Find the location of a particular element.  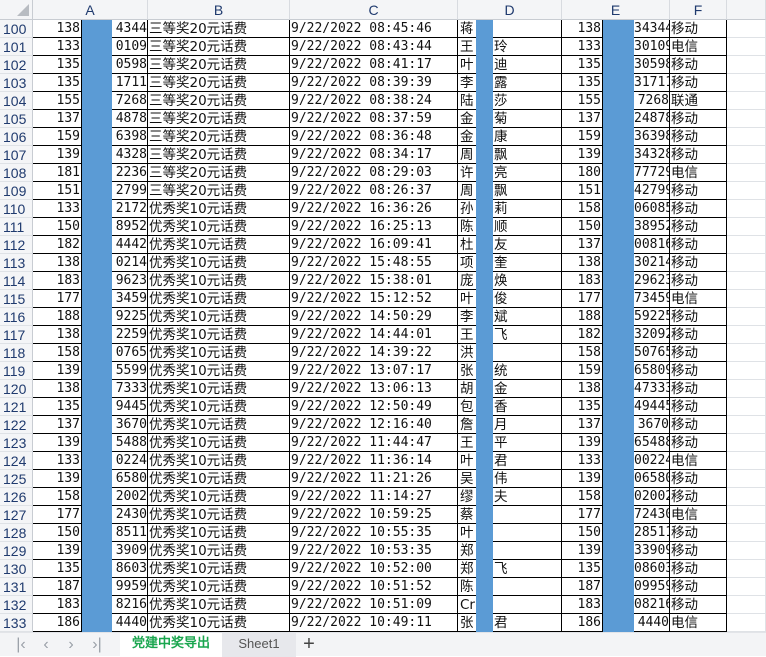

cell-c-time: 9/22/2022 15:48:55 is located at coordinates (374, 263).